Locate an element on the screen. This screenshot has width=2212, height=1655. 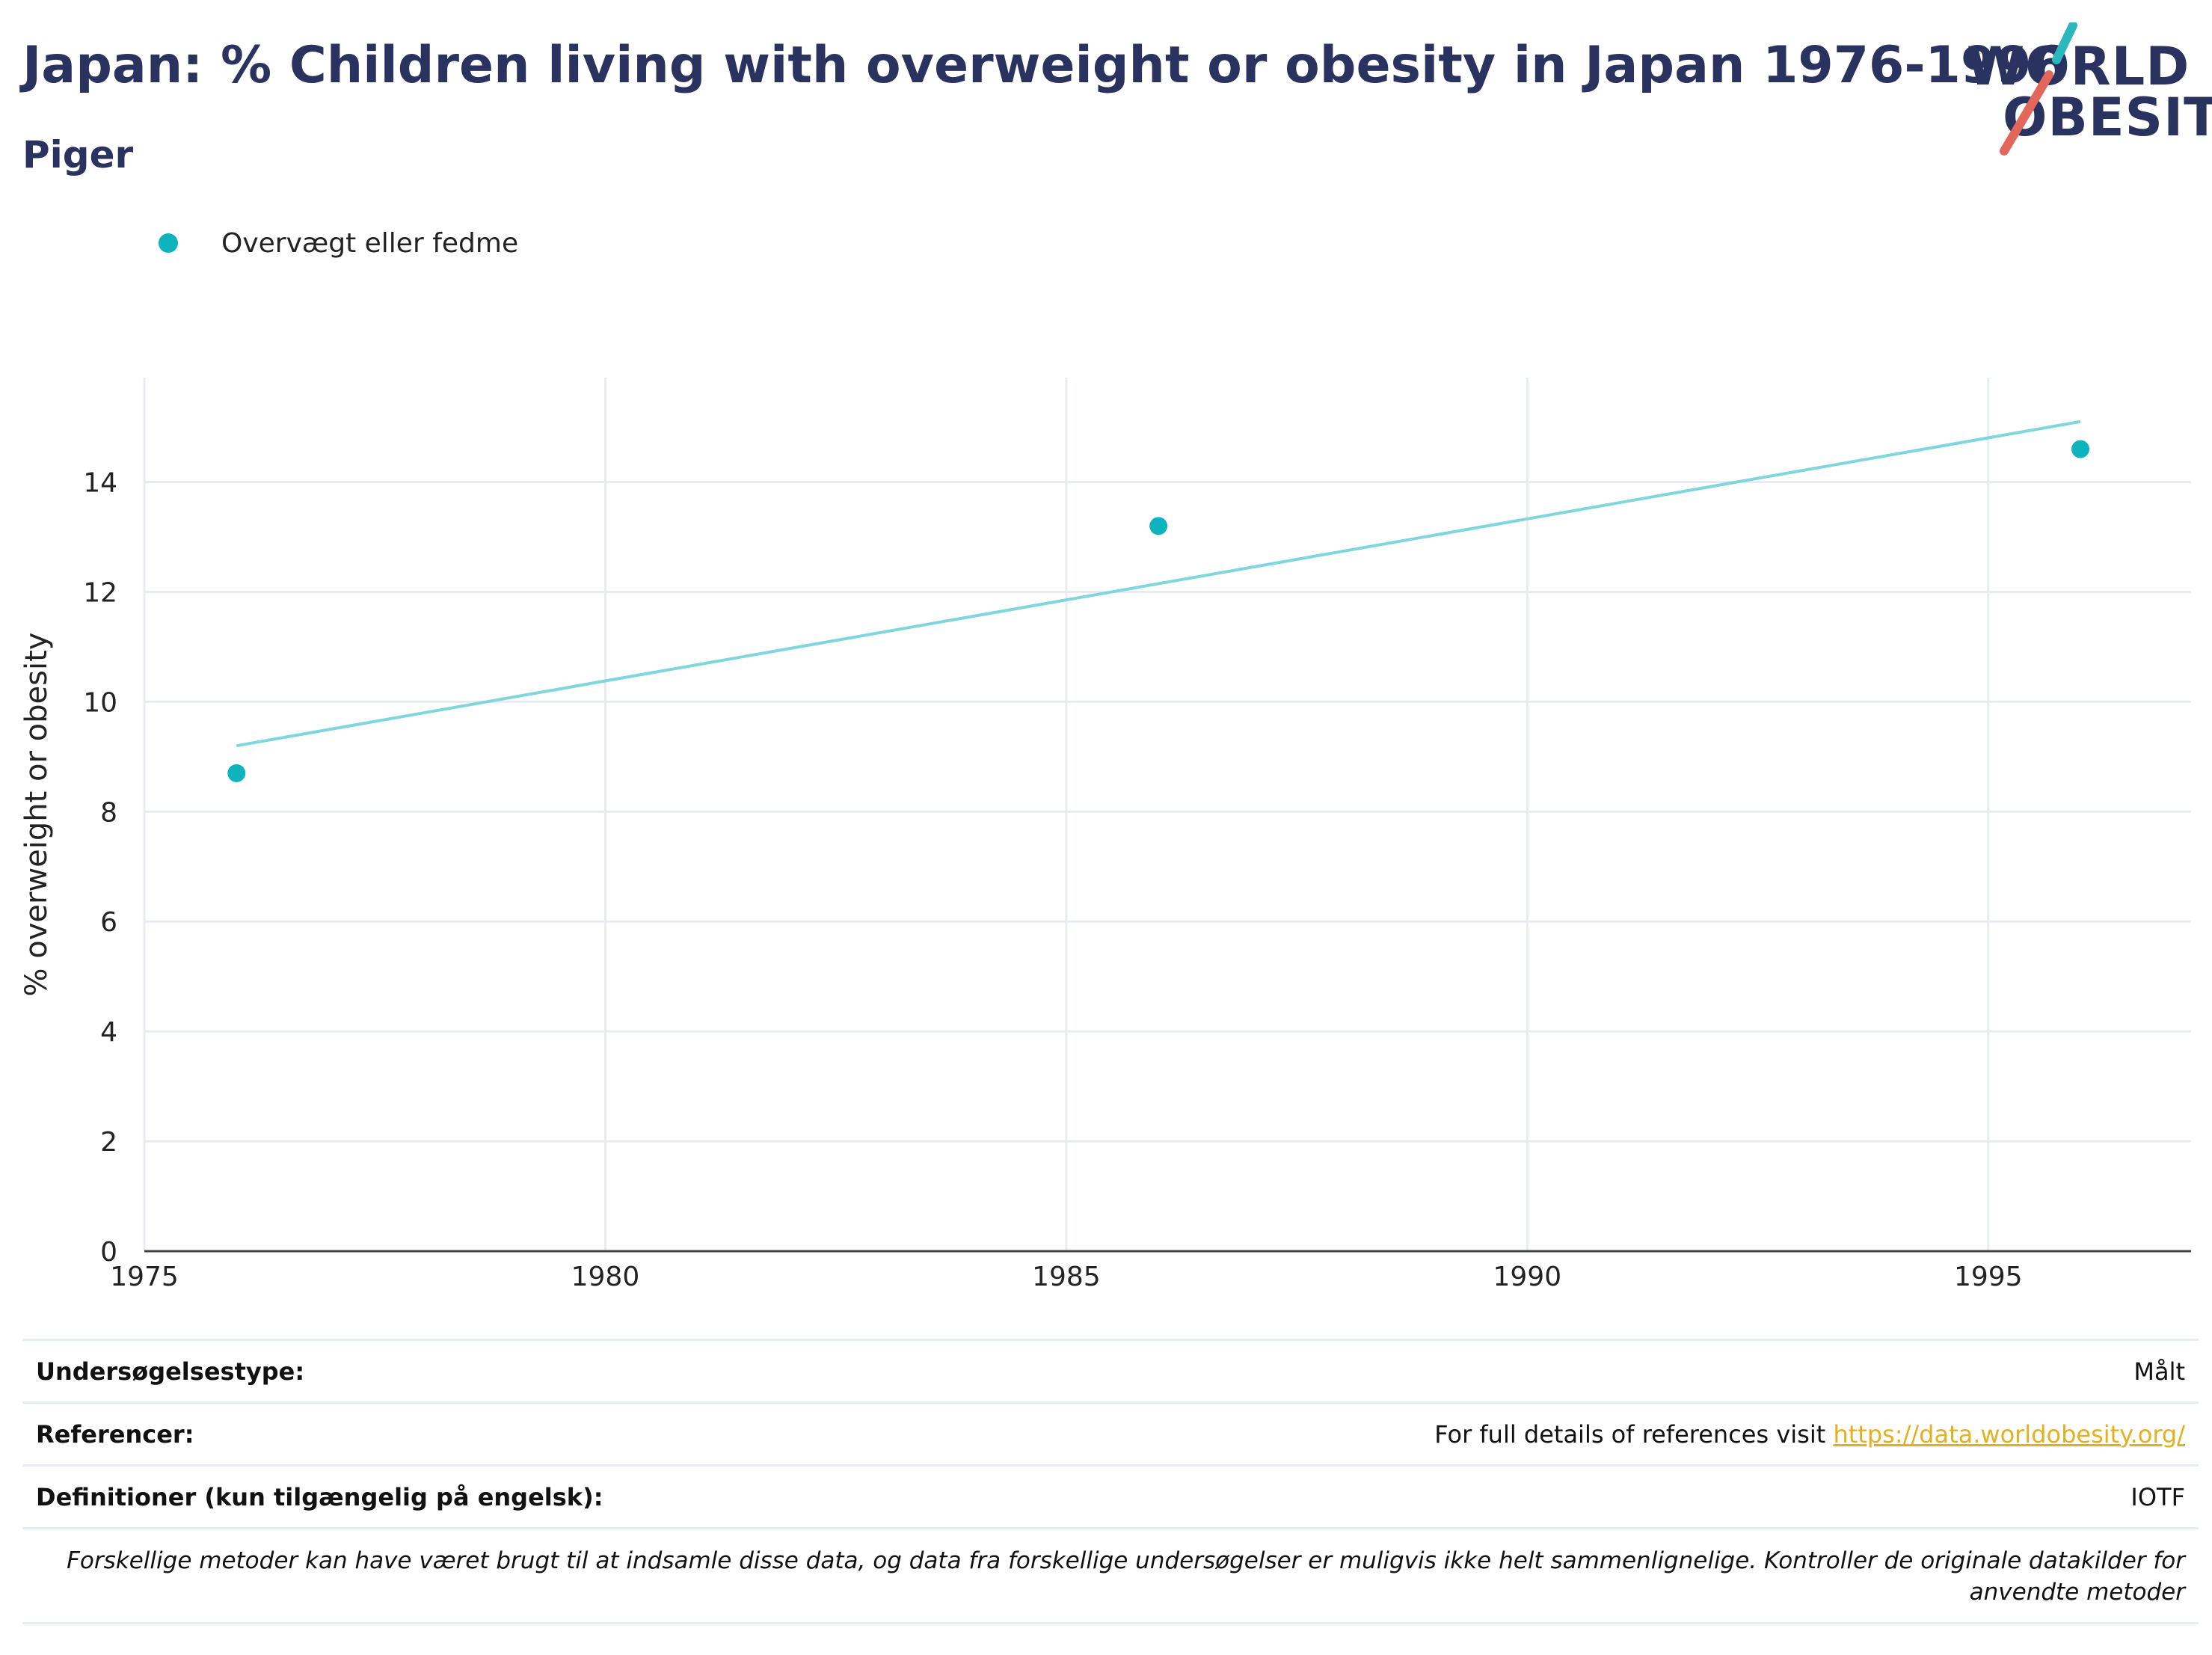
logo-slash-icon is located at coordinates (2038, 89).